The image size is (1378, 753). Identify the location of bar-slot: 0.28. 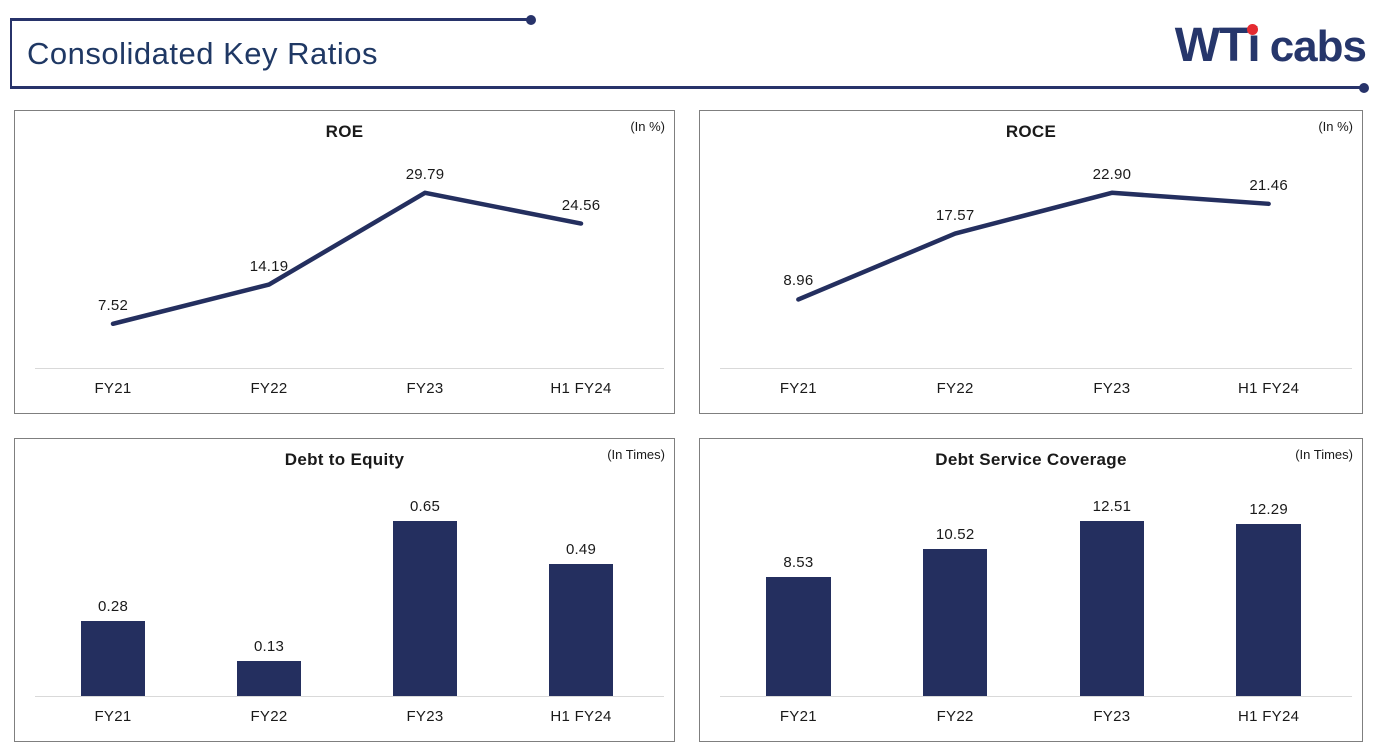
(113, 586).